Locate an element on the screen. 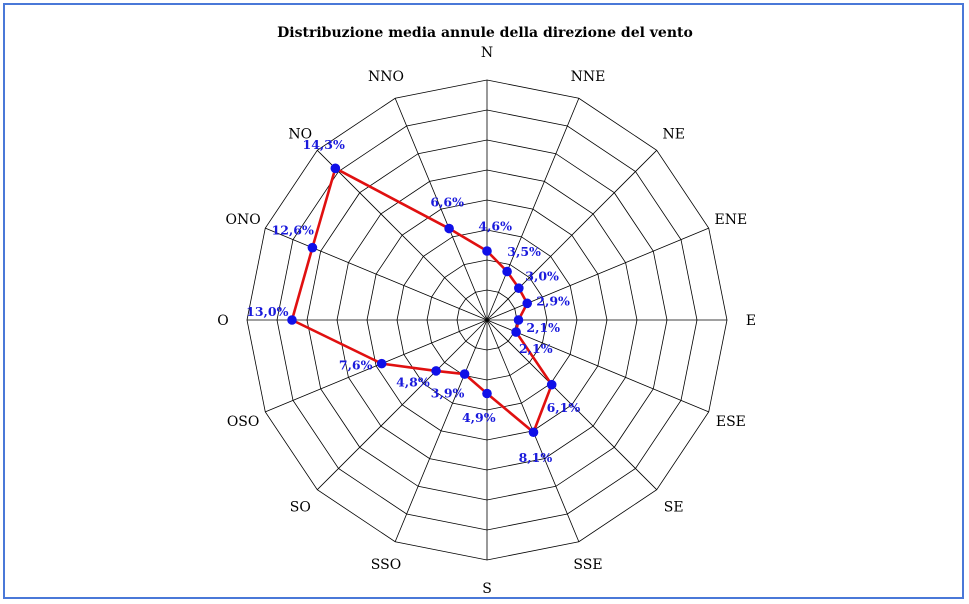  direction-label-E: E is located at coordinates (751, 321).